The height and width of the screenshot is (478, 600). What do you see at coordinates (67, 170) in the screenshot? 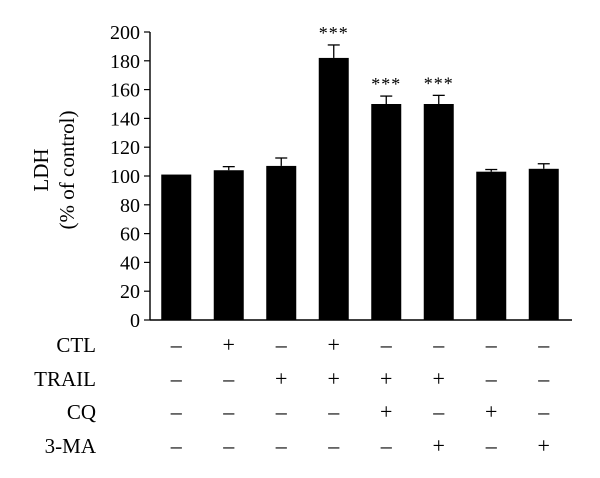
I see `y-axis-title-line2: (% of control)` at bounding box center [67, 170].